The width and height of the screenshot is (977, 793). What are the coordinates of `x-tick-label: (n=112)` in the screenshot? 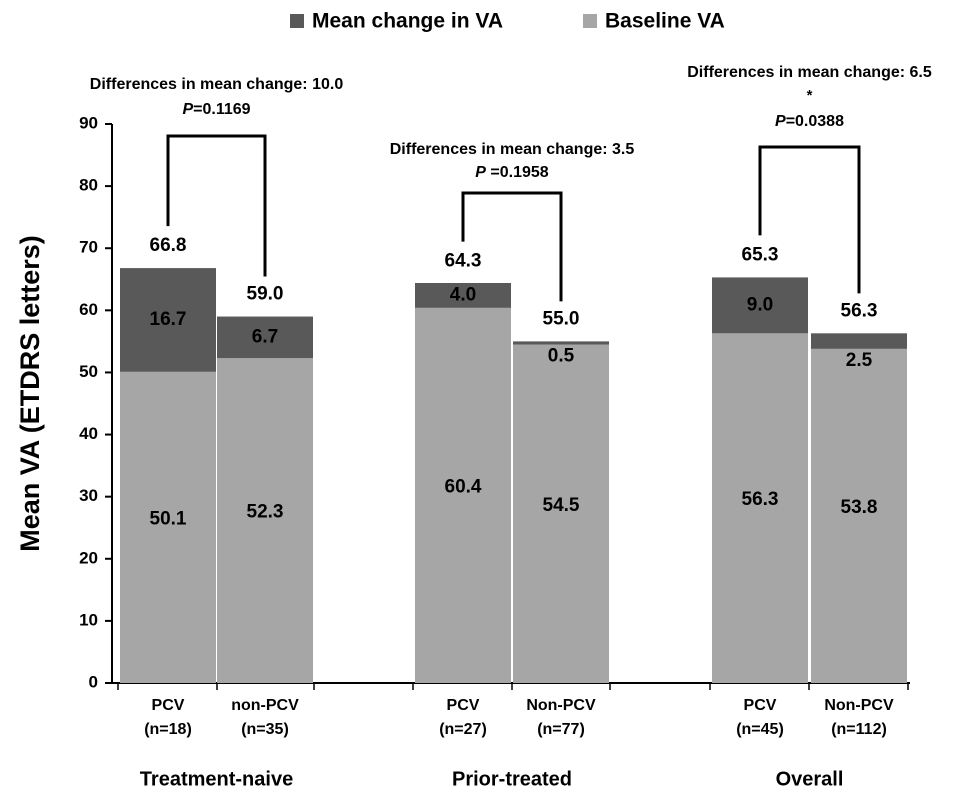 It's located at (859, 729).